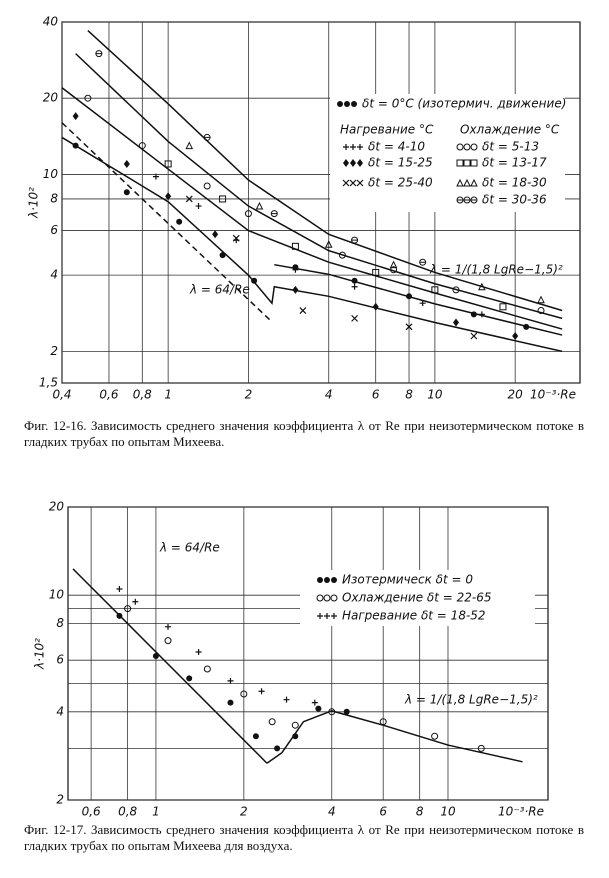  I want to click on x-tick-label: 0,6, so click(91, 812).